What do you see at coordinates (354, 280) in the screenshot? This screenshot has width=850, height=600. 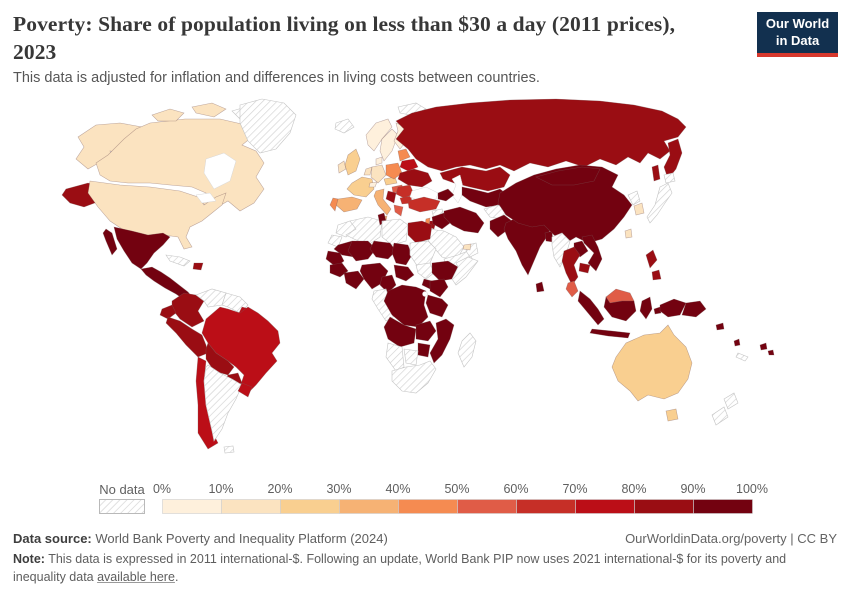 I see `country-ivory-ghana` at bounding box center [354, 280].